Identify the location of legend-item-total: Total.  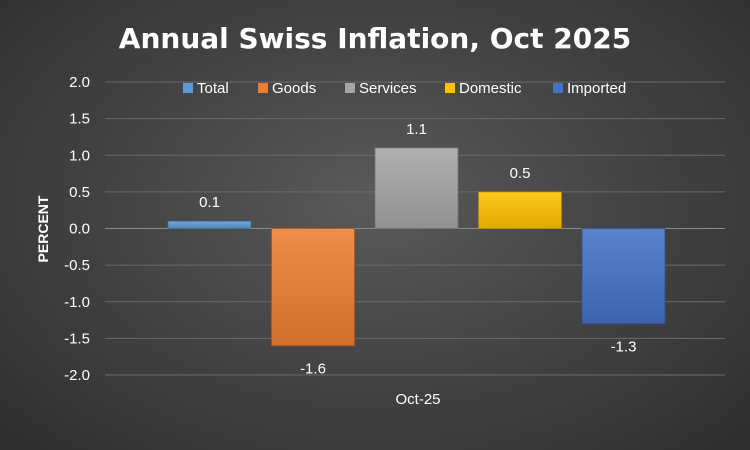
(206, 88).